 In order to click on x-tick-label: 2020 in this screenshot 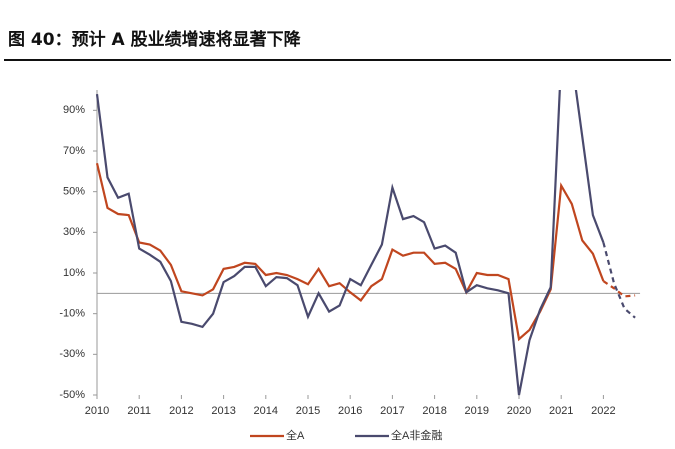, I will do `click(519, 411)`.